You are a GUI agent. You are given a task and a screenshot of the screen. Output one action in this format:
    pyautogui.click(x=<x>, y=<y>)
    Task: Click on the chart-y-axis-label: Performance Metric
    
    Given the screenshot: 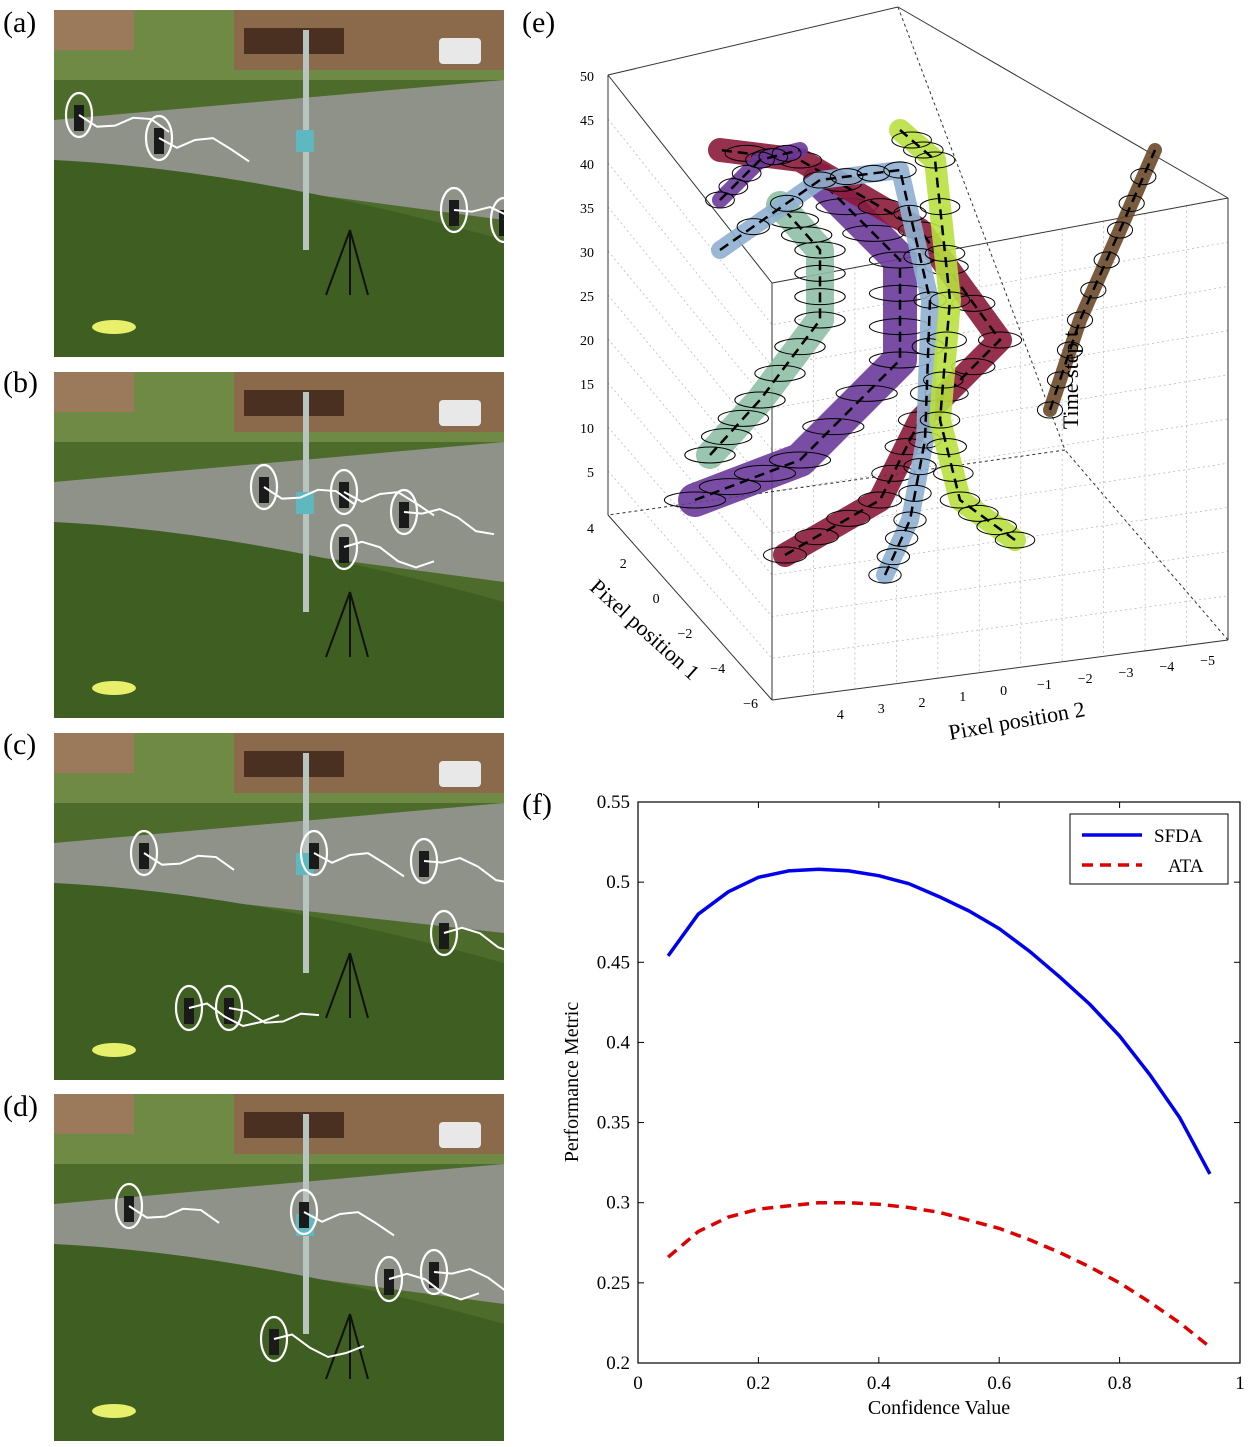 What is the action you would take?
    pyautogui.click(x=572, y=1082)
    